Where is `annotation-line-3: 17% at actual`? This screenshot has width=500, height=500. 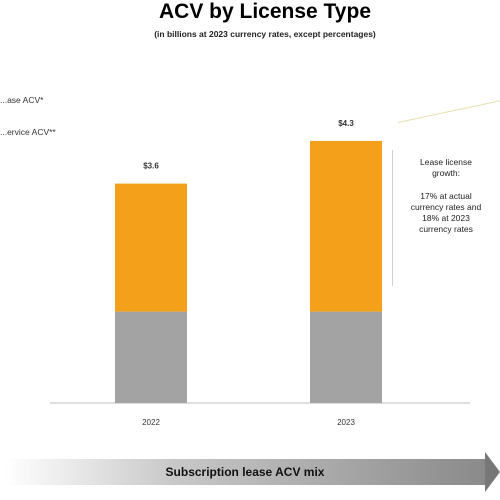 annotation-line-3: 17% at actual is located at coordinates (446, 196).